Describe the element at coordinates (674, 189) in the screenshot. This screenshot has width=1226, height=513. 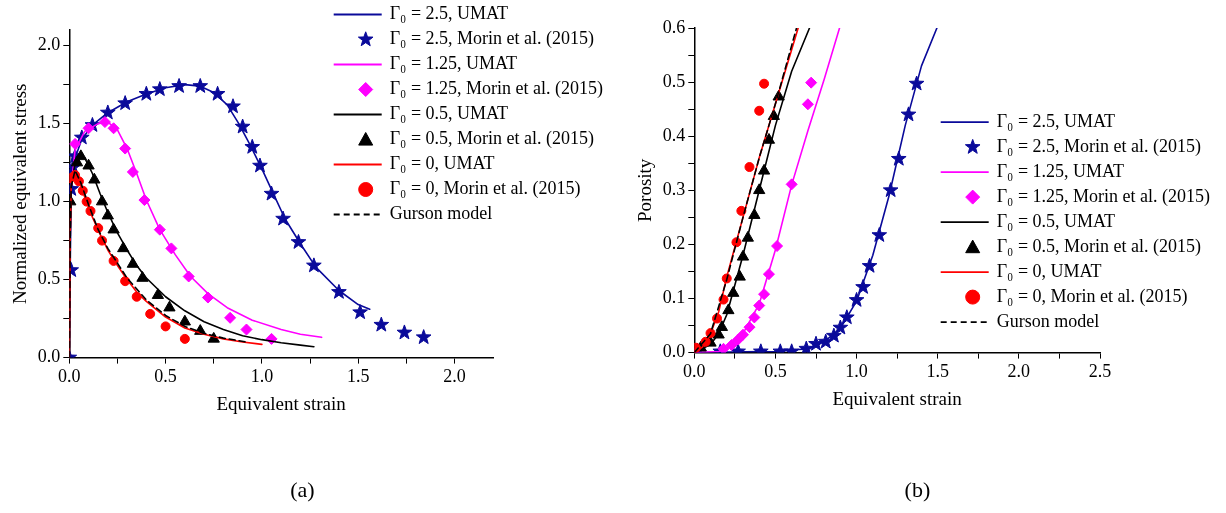
I see `y-tick-label: 0.3` at that location.